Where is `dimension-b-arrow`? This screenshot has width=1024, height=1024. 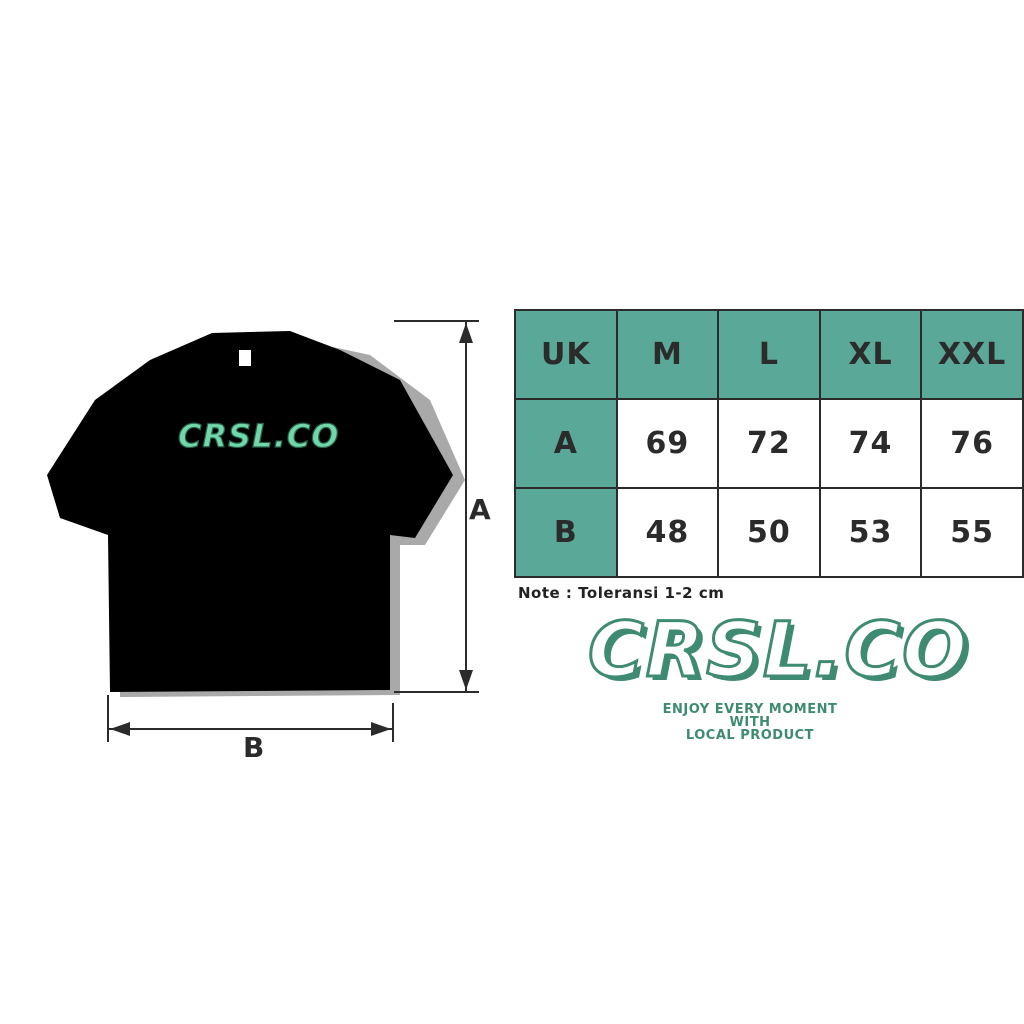 dimension-b-arrow is located at coordinates (250, 718).